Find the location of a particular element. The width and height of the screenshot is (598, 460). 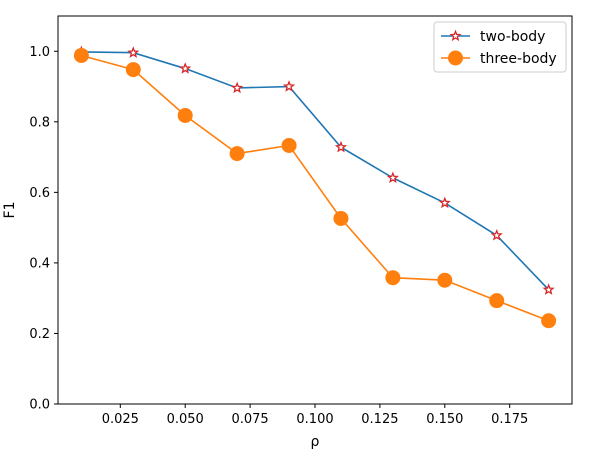

legend-item: two-body is located at coordinates (493, 37).